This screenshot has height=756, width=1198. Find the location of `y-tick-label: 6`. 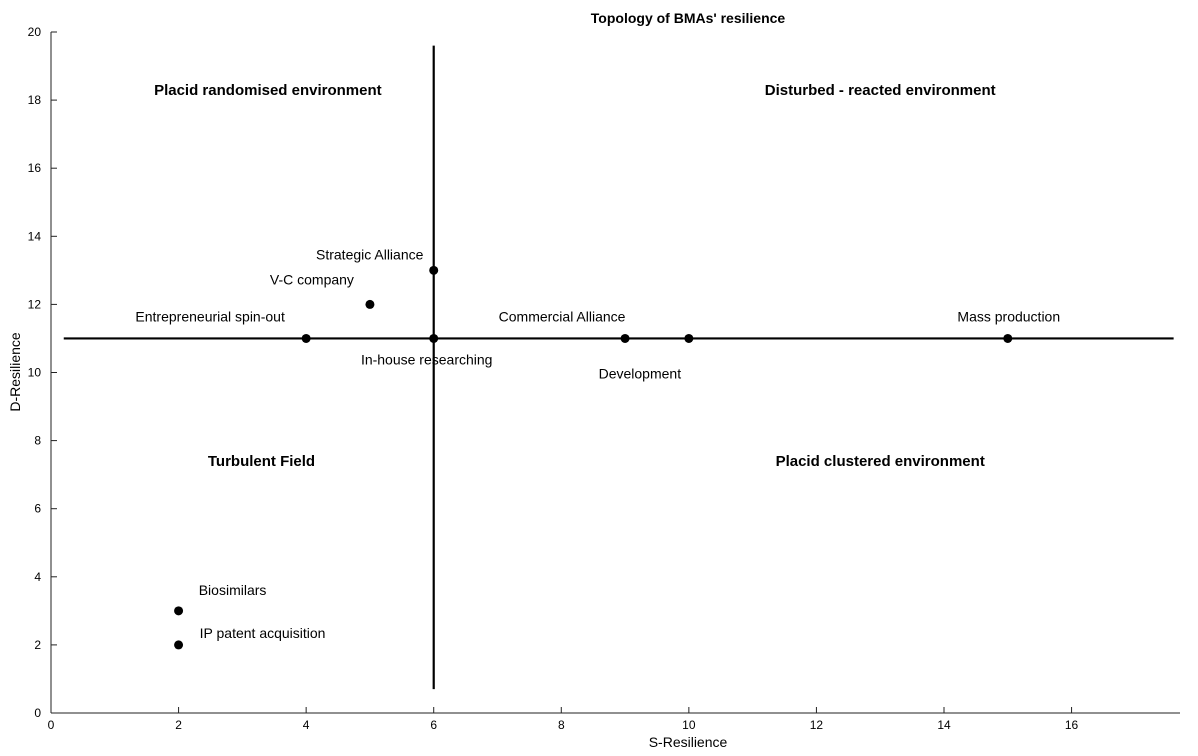

y-tick-label: 6 is located at coordinates (37, 509).